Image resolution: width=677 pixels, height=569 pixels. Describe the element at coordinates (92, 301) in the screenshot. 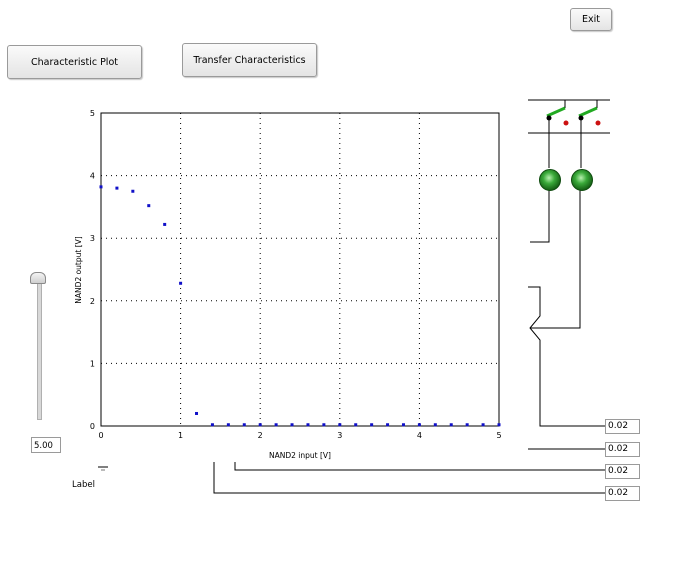

I see `y-tick-label: 2` at that location.